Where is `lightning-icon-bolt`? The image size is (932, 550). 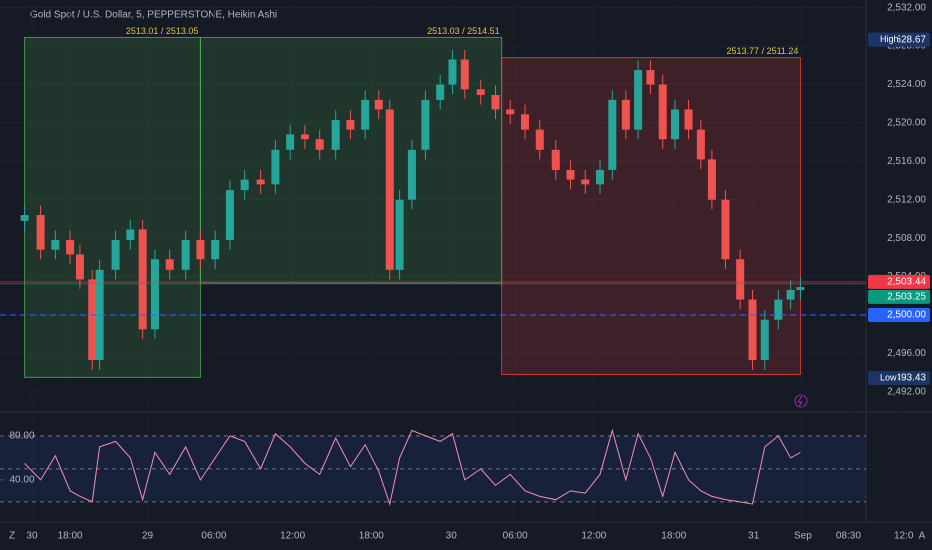
lightning-icon-bolt is located at coordinates (800, 401).